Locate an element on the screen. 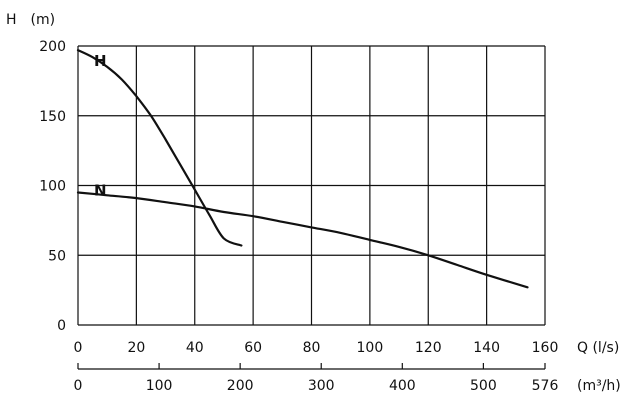 The image size is (640, 410). y-tick-label: 0 is located at coordinates (61, 326).